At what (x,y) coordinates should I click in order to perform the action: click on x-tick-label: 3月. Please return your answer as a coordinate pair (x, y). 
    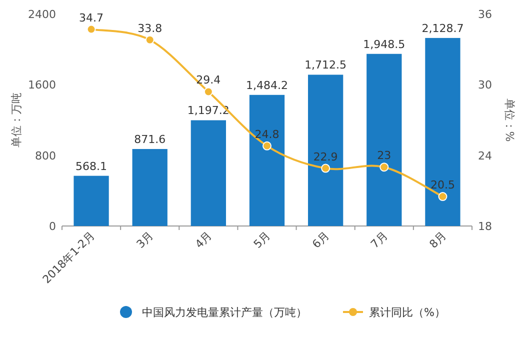
    Looking at the image, I should click on (145, 239).